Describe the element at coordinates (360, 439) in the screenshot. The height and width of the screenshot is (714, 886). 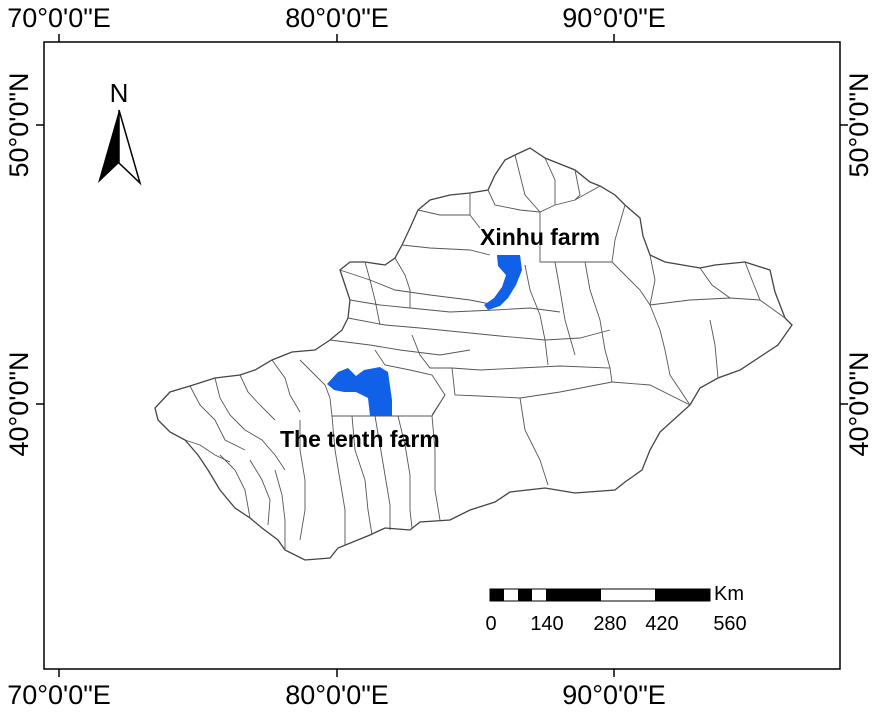
I see `tenth-farm-label: The tenth farm` at that location.